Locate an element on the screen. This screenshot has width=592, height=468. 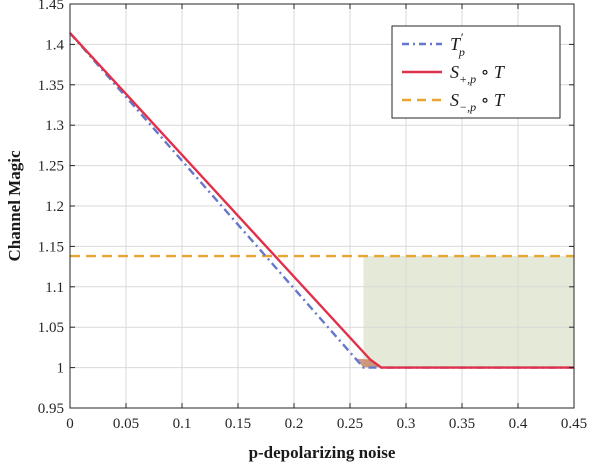
y-tick-label: 1.15 is located at coordinates (51, 247).